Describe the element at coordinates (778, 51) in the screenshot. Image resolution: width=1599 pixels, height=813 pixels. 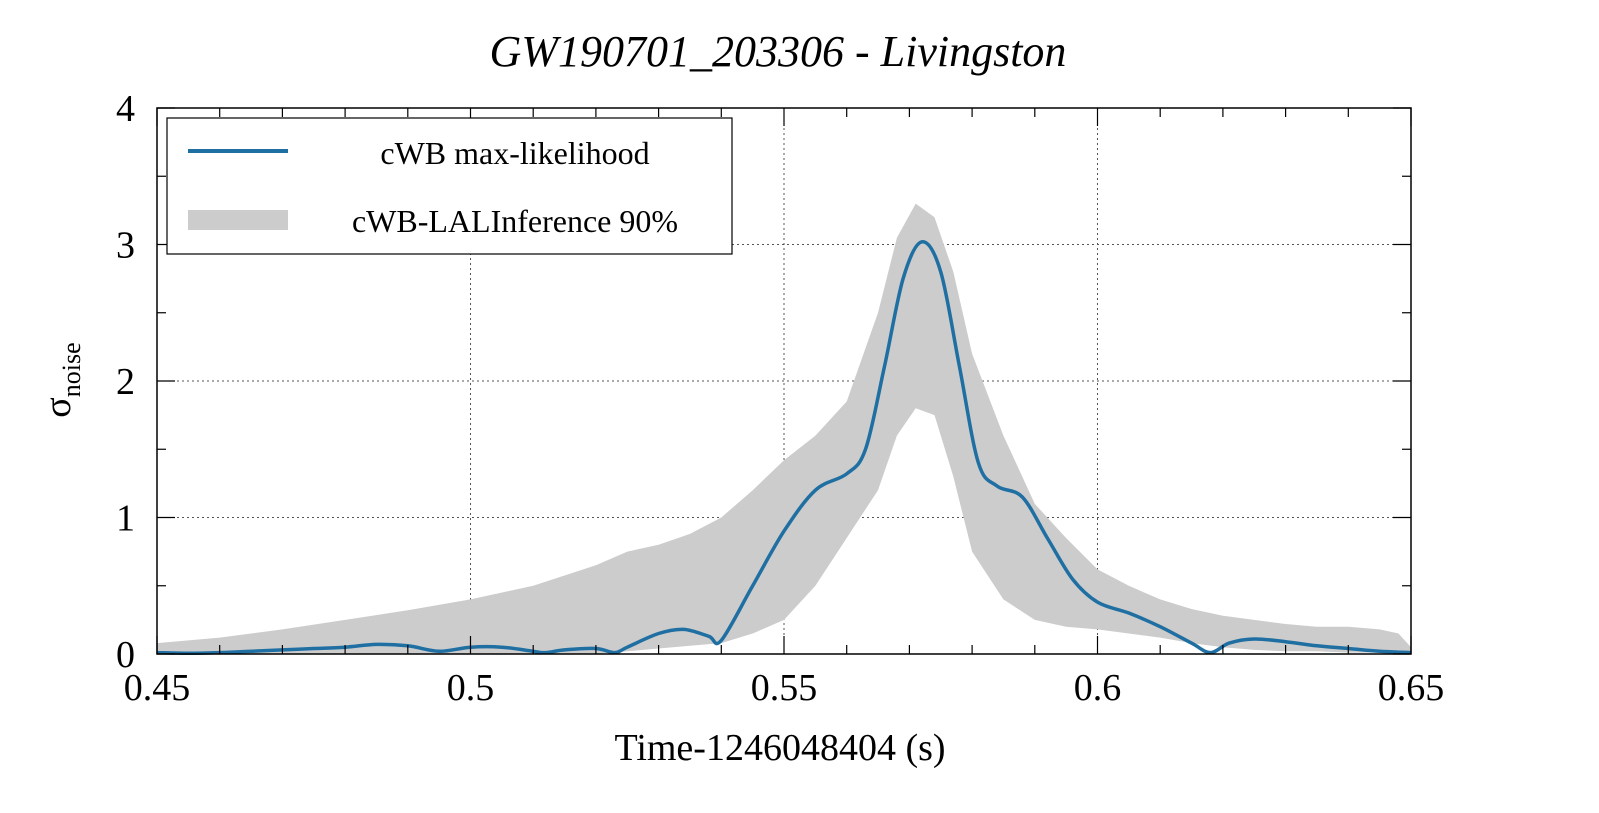
I see `chart-title: GW190701_203306 - Livingston` at that location.